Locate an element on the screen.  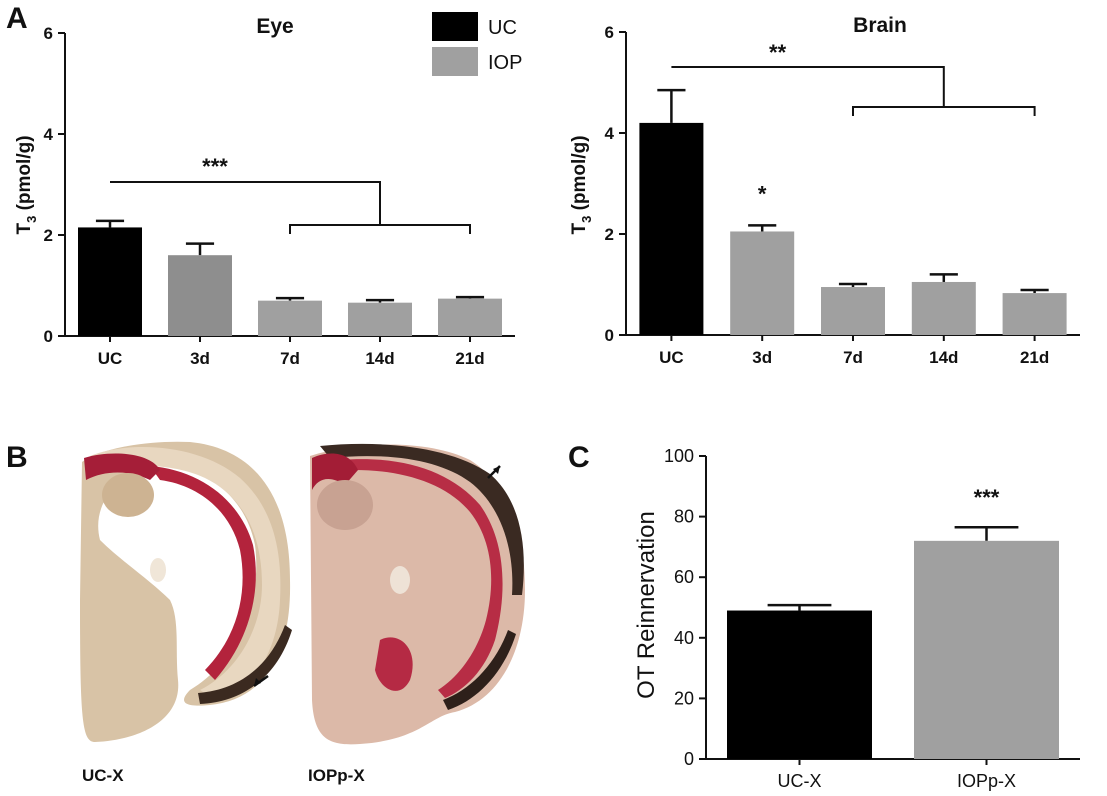
x-tick-label: UC-X is located at coordinates (800, 781).